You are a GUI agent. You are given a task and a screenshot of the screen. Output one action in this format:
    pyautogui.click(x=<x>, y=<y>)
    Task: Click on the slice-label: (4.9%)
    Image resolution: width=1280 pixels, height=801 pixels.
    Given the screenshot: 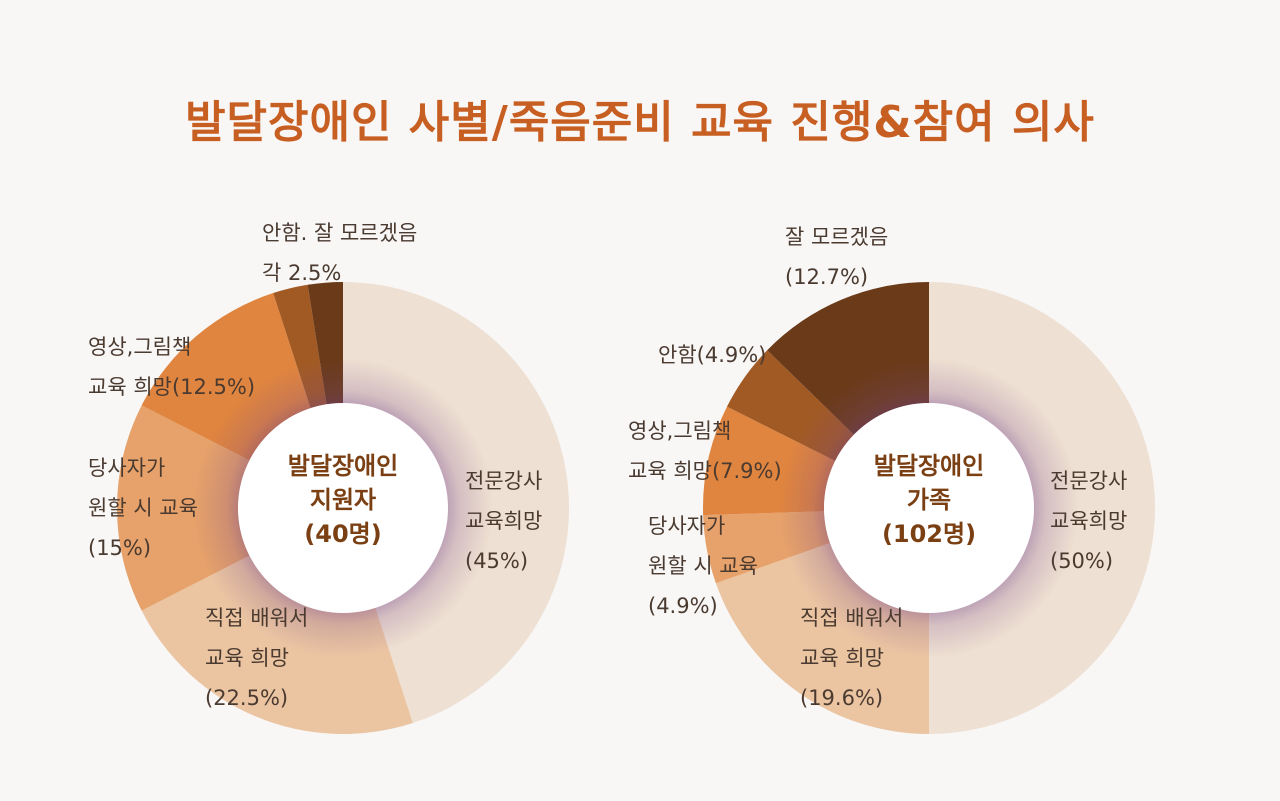 What is the action you would take?
    pyautogui.click(x=683, y=606)
    